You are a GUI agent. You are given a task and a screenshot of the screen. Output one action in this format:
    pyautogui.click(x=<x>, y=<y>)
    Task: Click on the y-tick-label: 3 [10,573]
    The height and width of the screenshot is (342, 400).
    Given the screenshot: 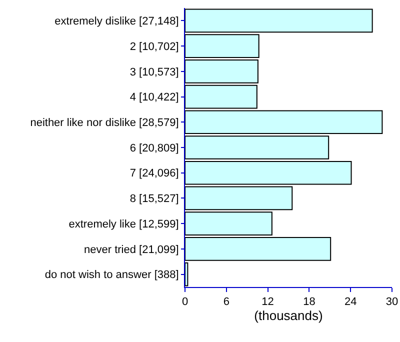 What is the action you would take?
    pyautogui.click(x=154, y=72)
    